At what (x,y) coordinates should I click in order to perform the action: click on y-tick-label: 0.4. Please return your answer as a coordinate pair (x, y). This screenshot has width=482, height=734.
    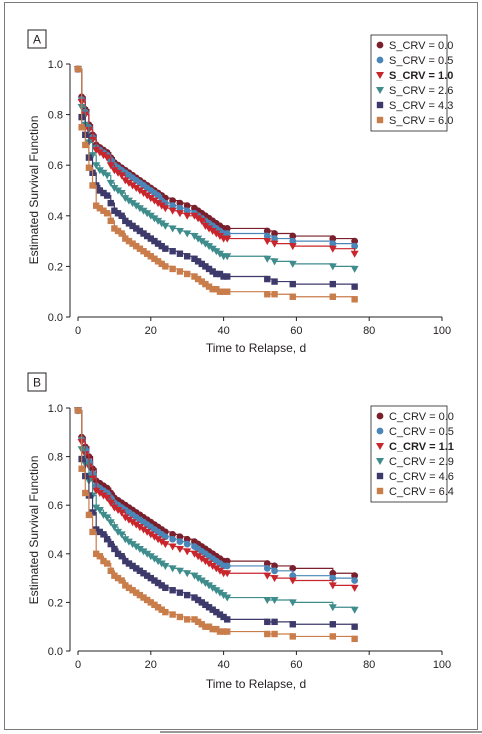
    Looking at the image, I should click on (55, 555).